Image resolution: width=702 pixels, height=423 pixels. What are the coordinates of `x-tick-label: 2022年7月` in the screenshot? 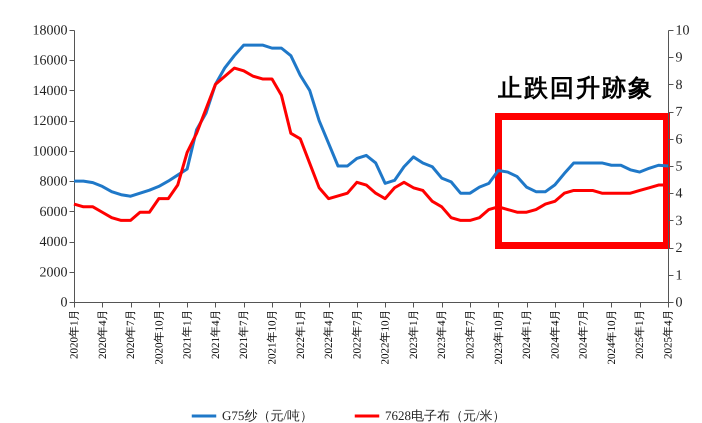 It's located at (357, 334).